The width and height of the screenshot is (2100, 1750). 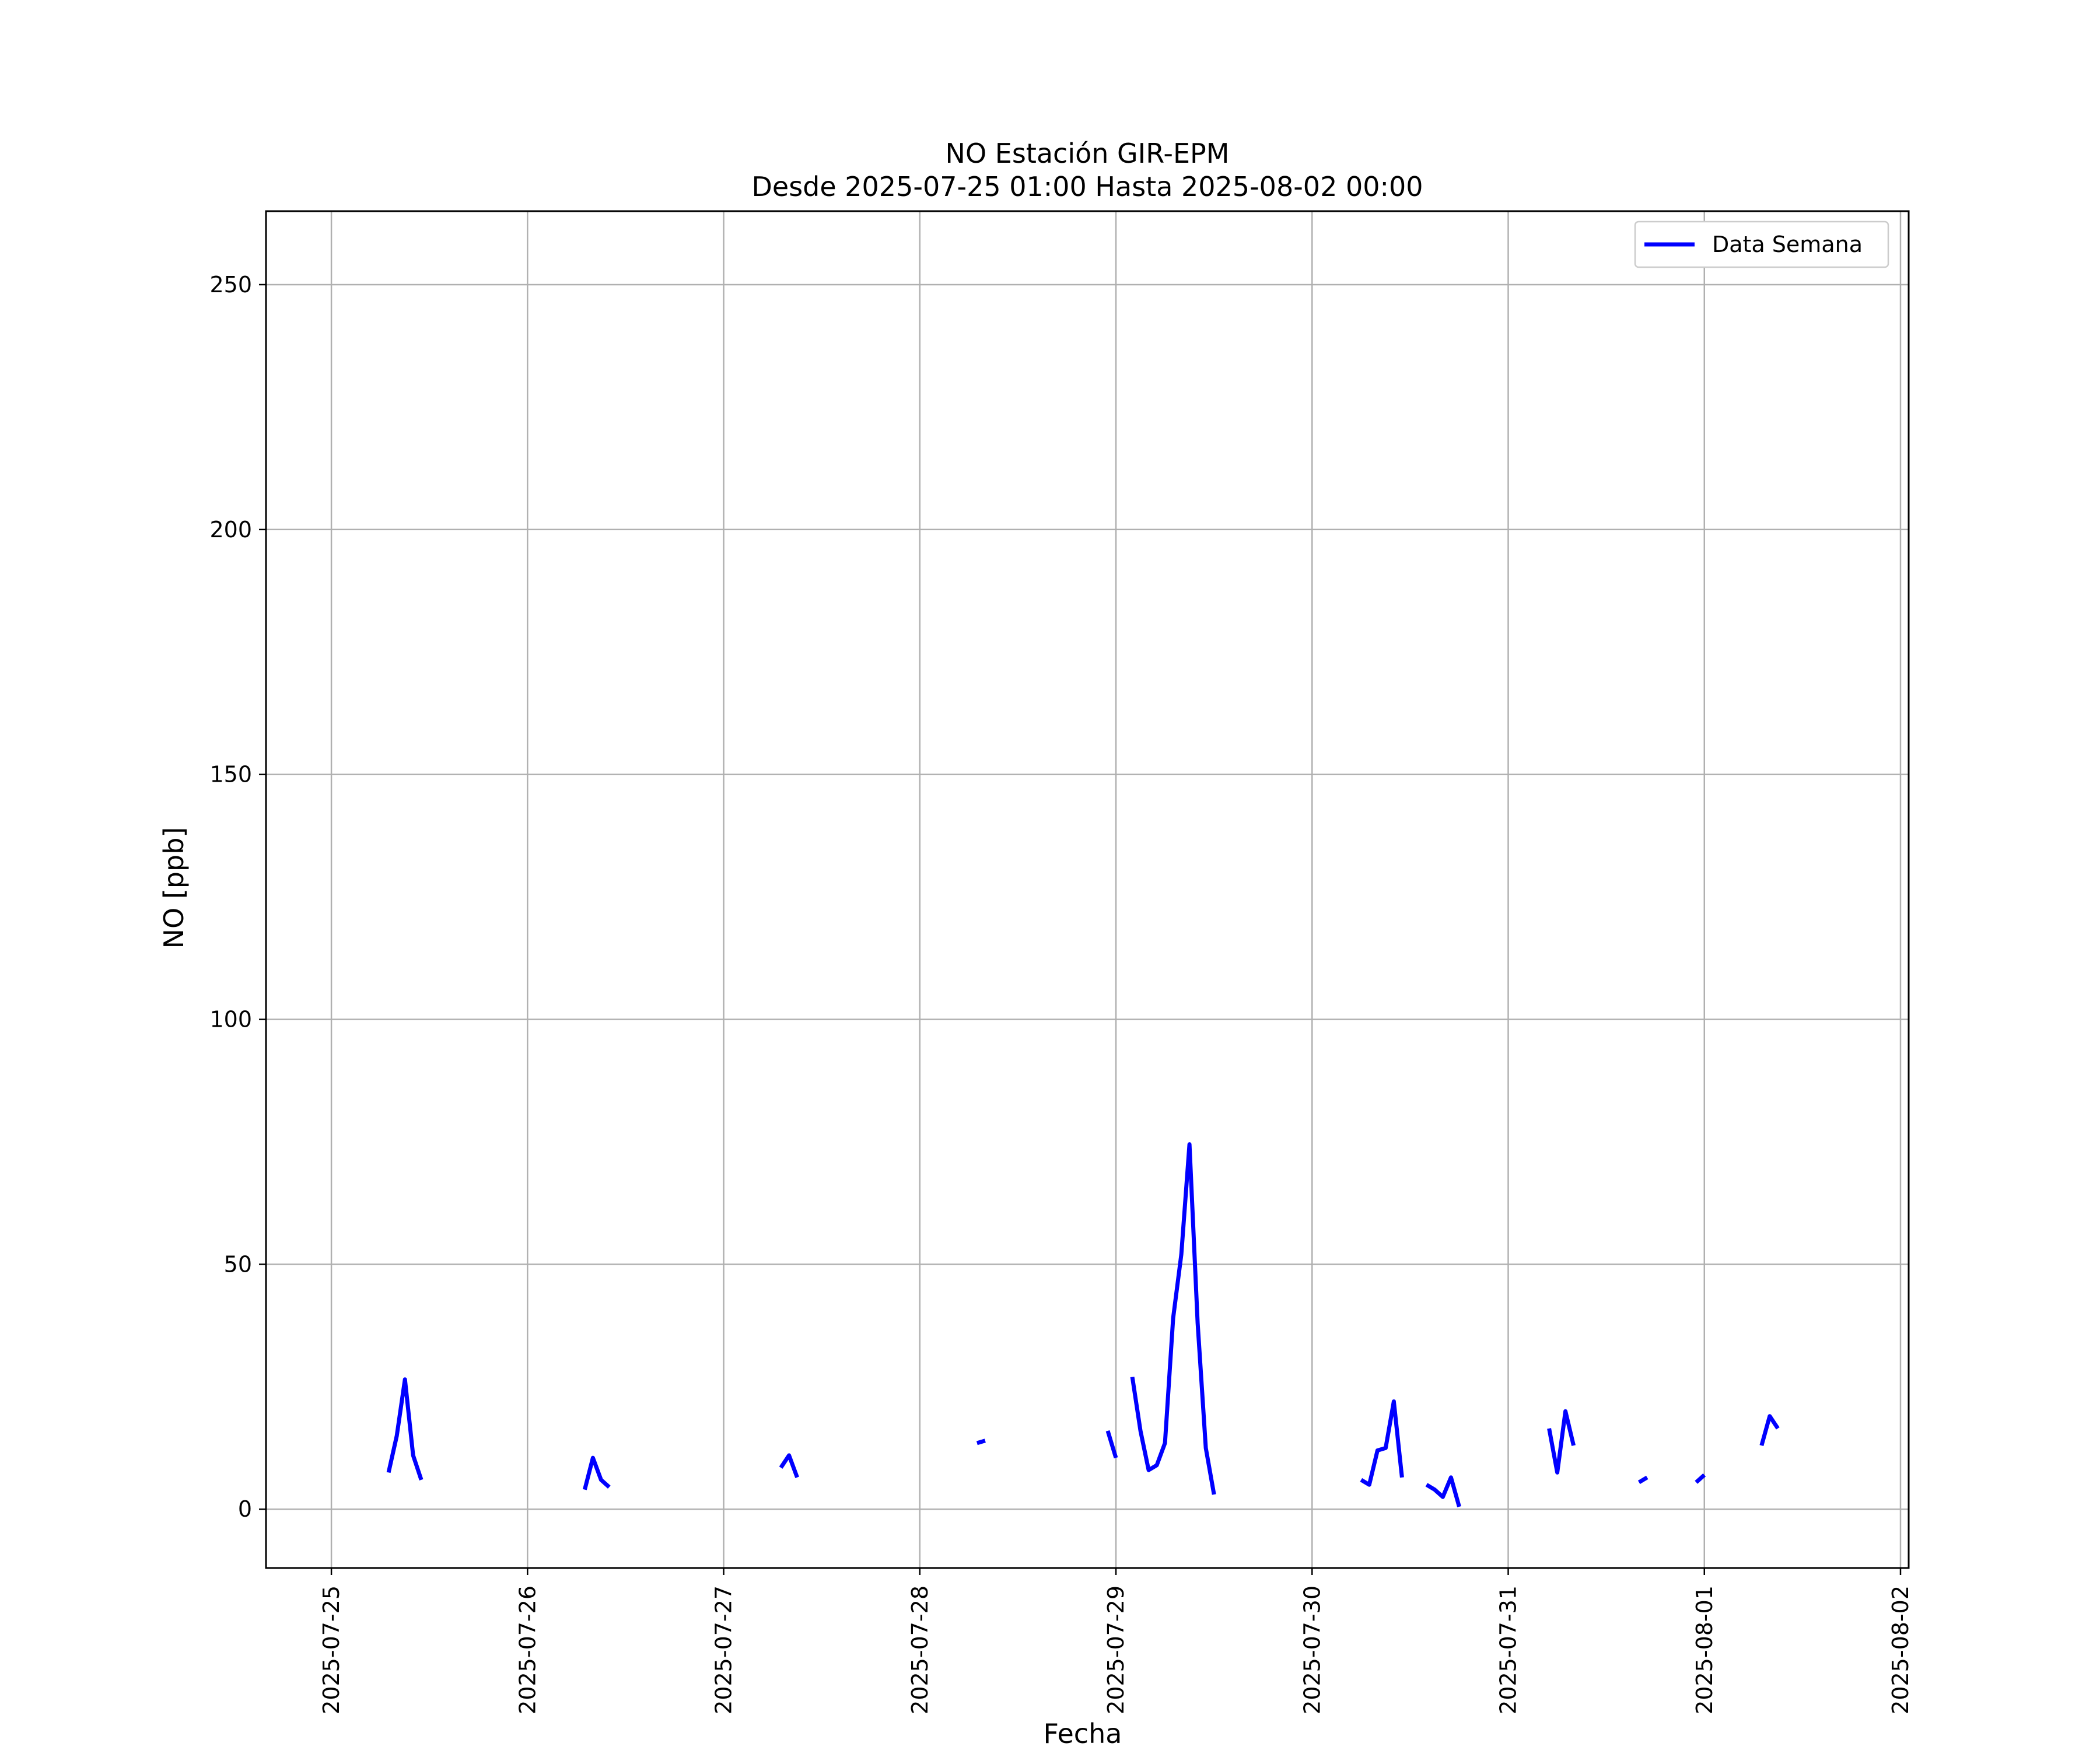 I want to click on x-tick-label: 2025-07-29, so click(x=1116, y=1650).